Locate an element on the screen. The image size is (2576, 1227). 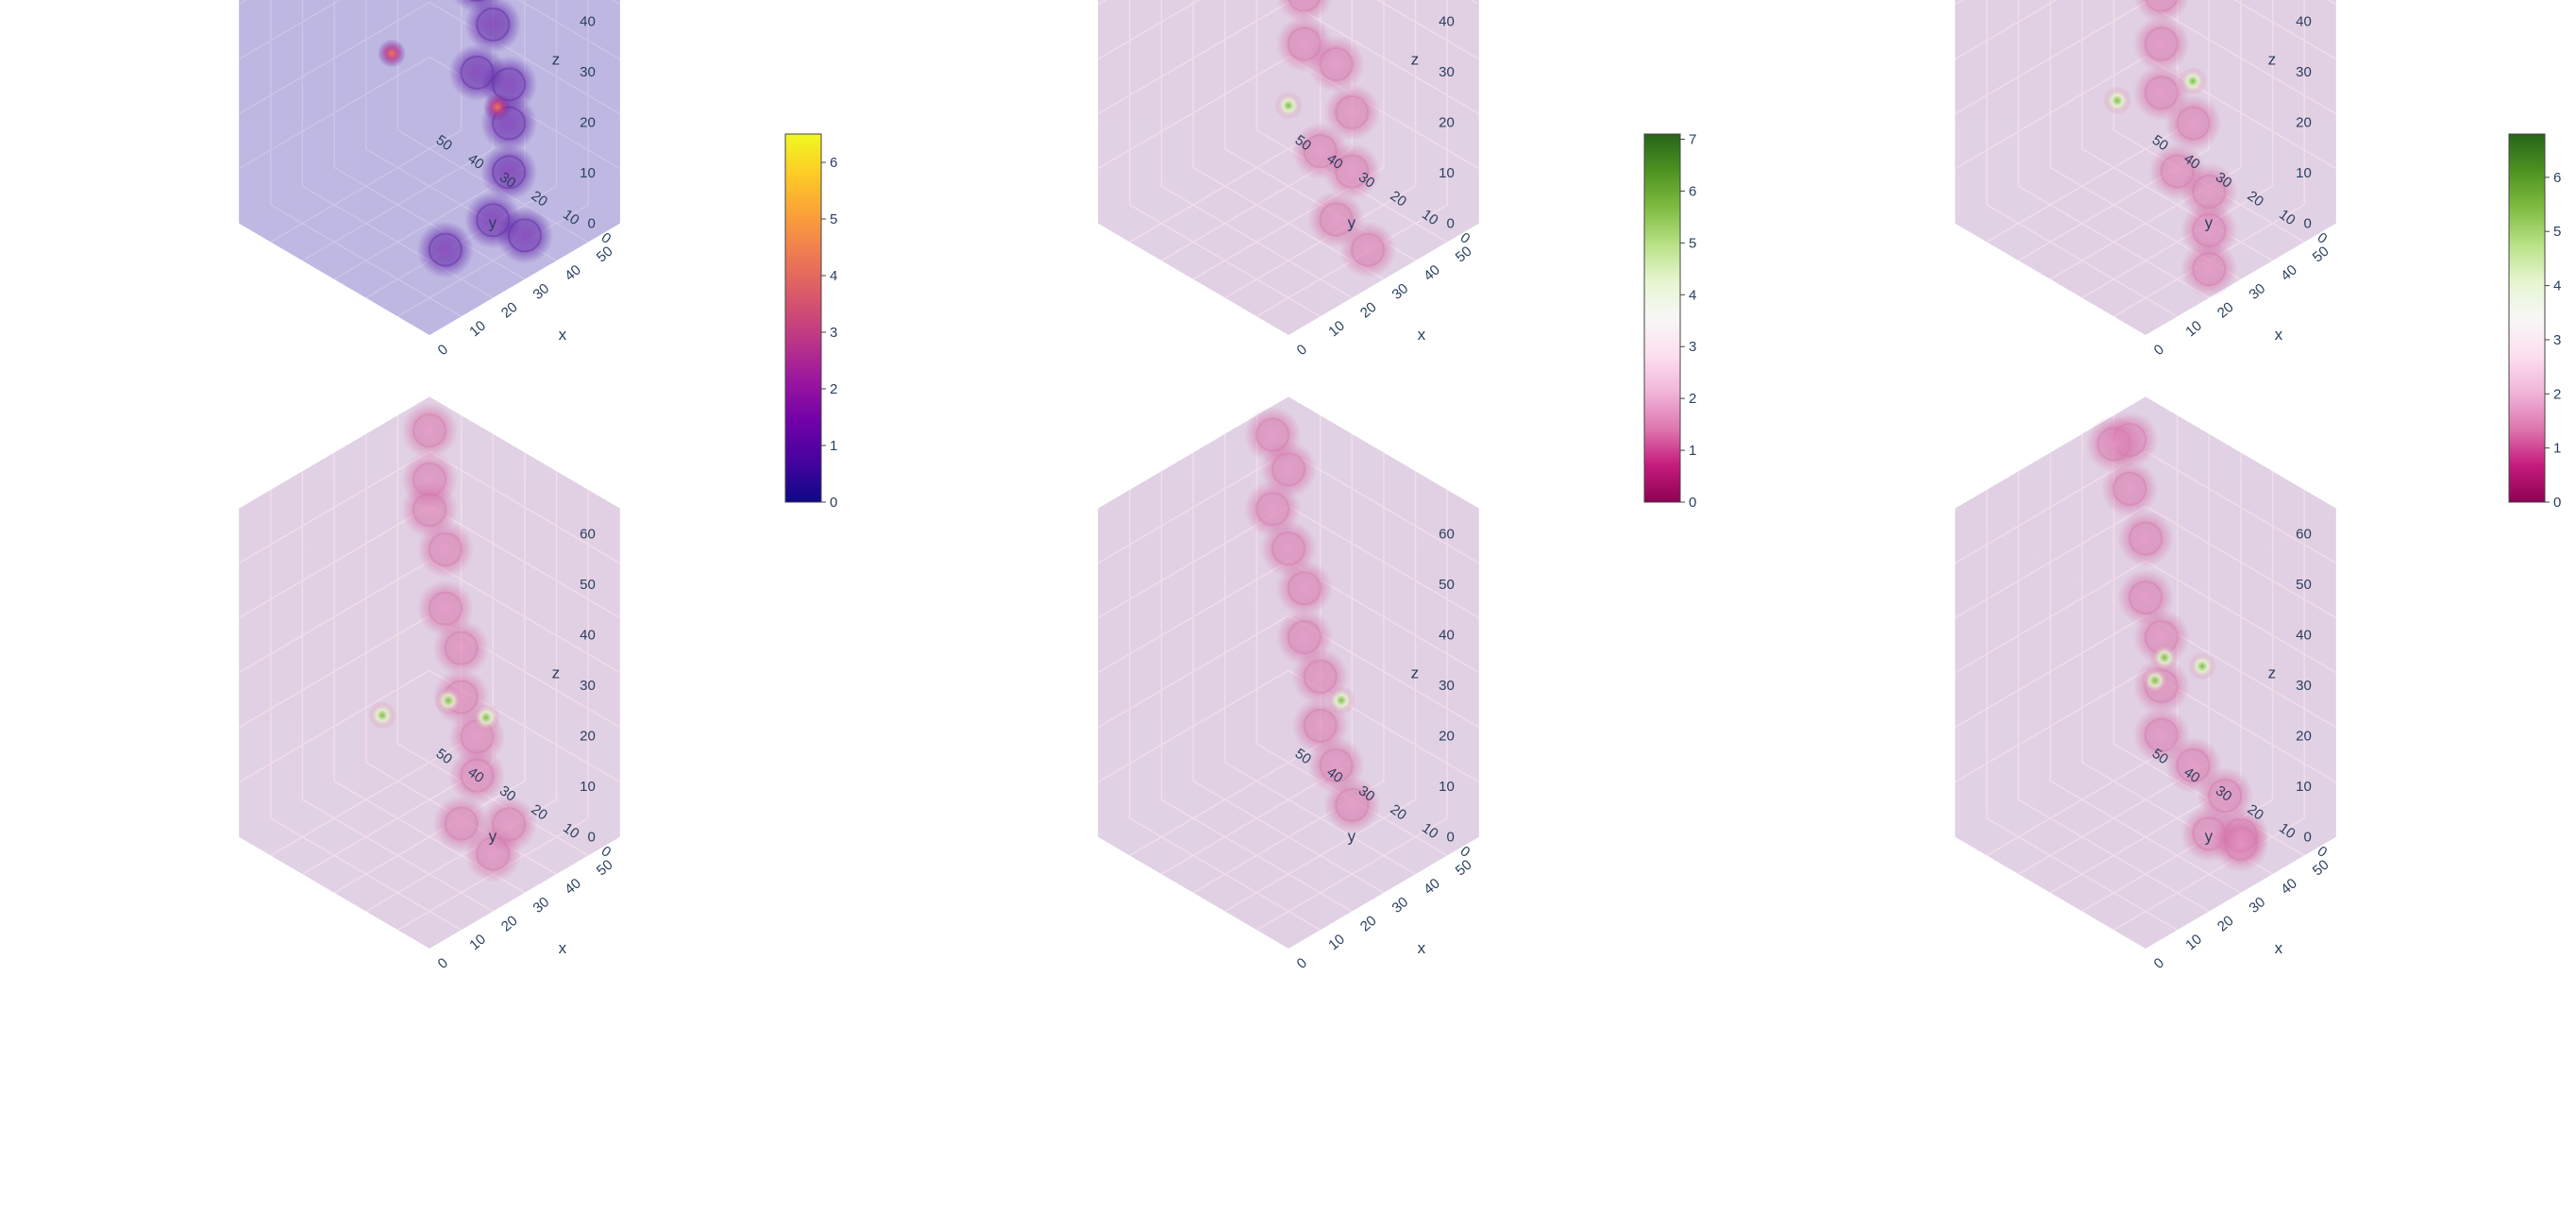
colorbar-tick-label: 5 is located at coordinates (1692, 243).